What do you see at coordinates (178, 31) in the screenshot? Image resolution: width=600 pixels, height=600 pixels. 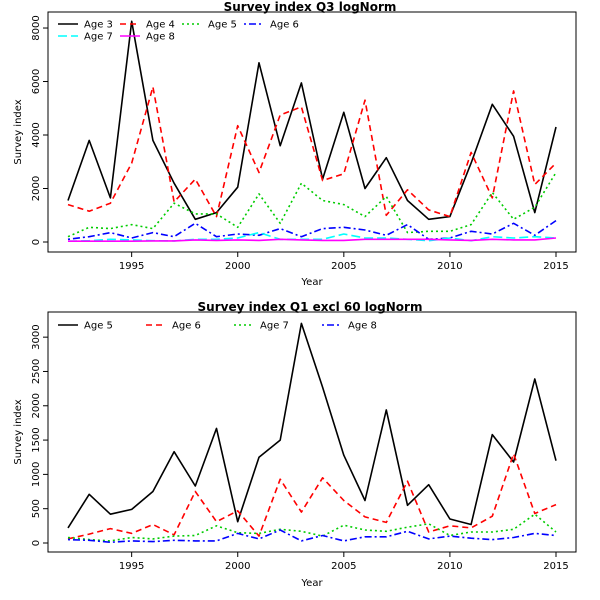 I see `legend: Age 3 Age 4 Age 5 Age 6 Age 7 Age 8` at bounding box center [178, 31].